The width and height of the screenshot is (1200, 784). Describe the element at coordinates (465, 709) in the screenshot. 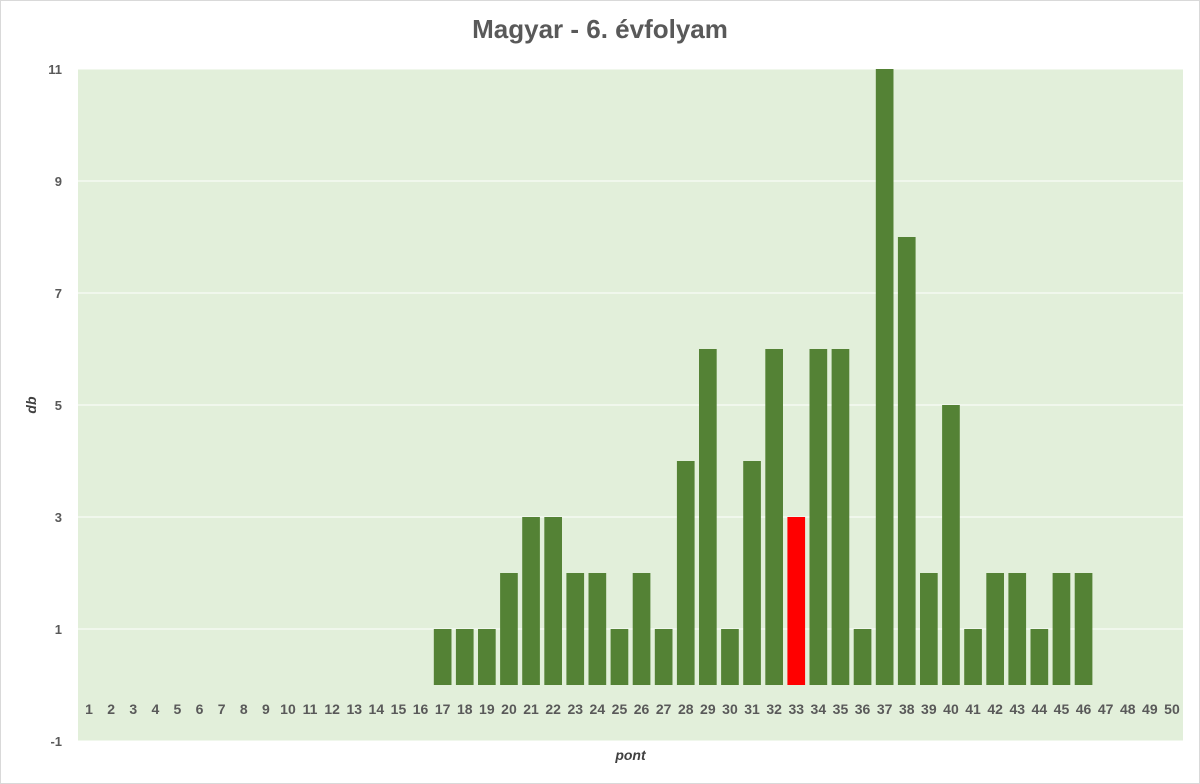

I see `x-tick-label: 18` at that location.